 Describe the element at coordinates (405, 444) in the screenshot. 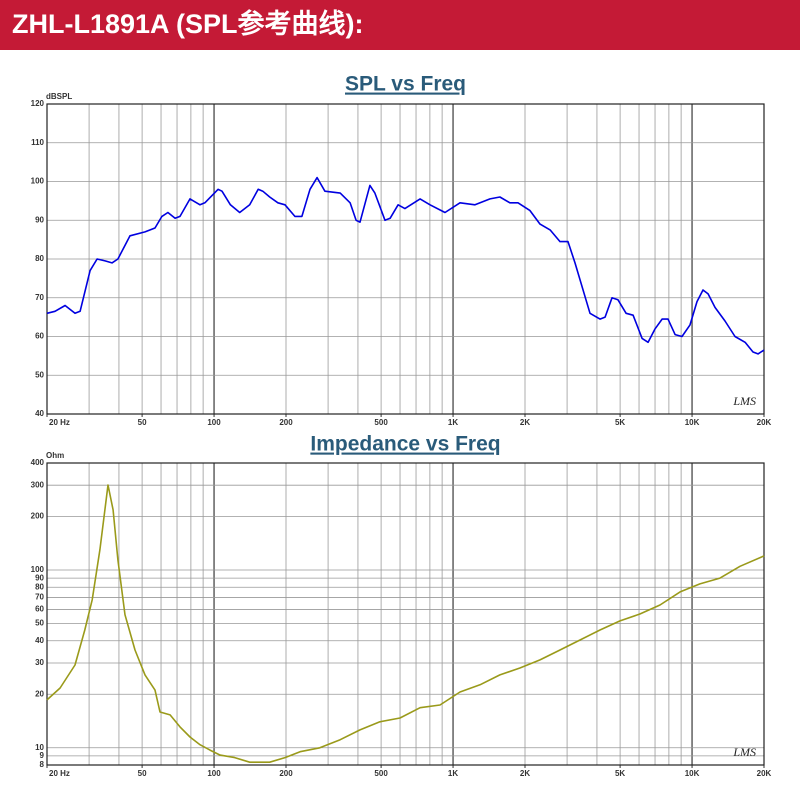

I see `chart-title: Impedance vs Freq` at that location.